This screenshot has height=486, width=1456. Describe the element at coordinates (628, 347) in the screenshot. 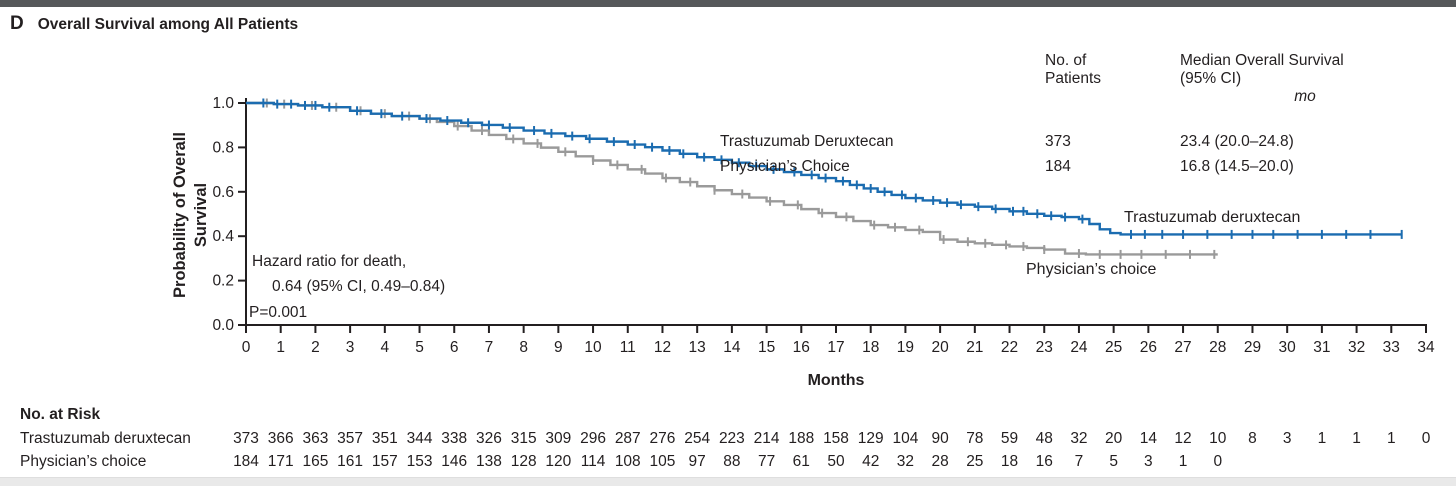

I see `x-tick-label: 11` at that location.